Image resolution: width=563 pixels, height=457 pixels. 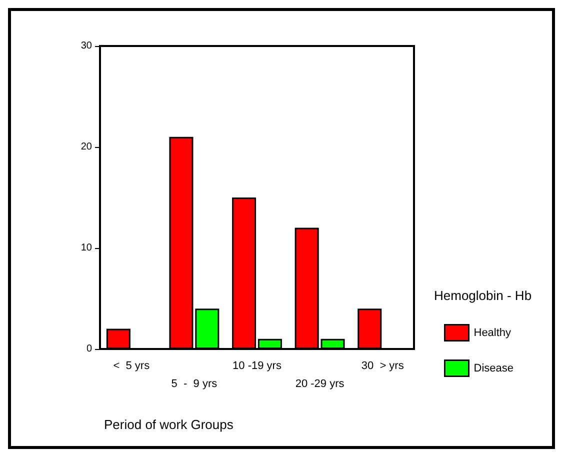 I want to click on x-axis-title: Period of work Groups, so click(x=169, y=424).